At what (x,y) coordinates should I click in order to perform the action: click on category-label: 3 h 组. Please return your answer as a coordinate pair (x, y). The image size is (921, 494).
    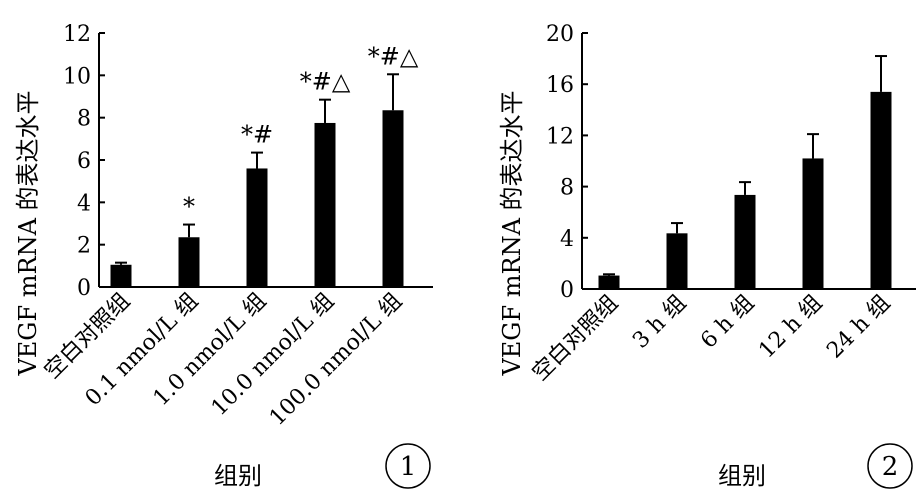
    Looking at the image, I should click on (659, 322).